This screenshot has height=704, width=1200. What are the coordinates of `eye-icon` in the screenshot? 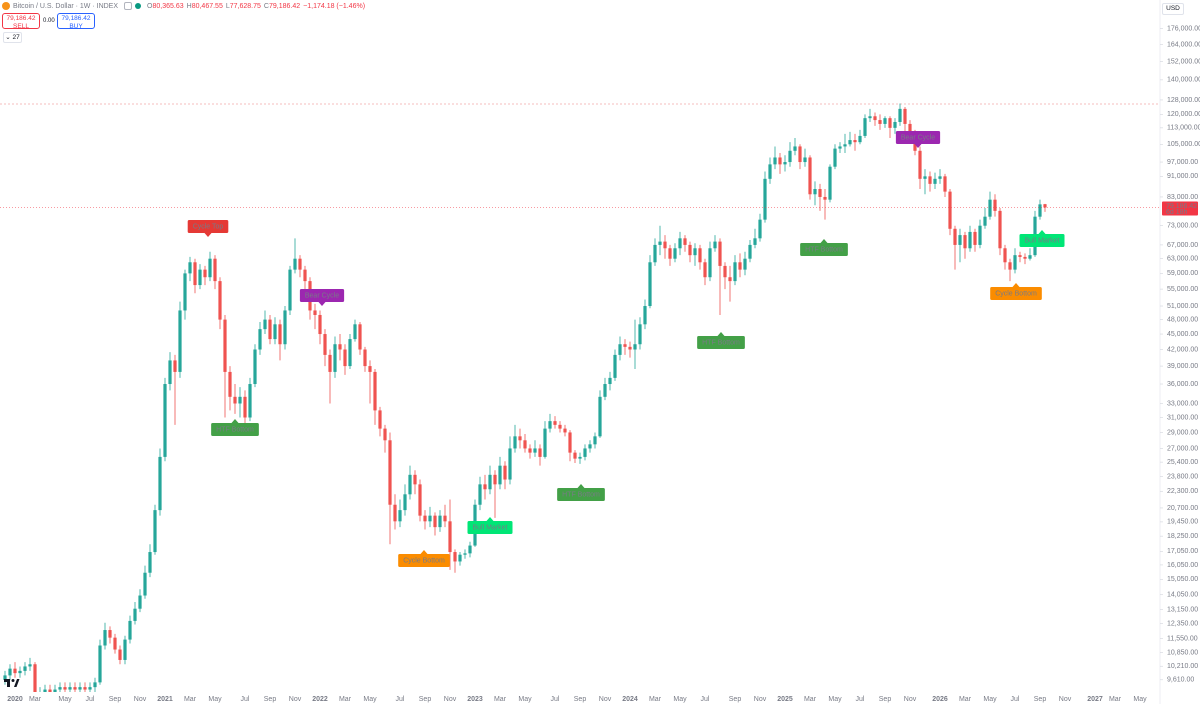 It's located at (128, 6).